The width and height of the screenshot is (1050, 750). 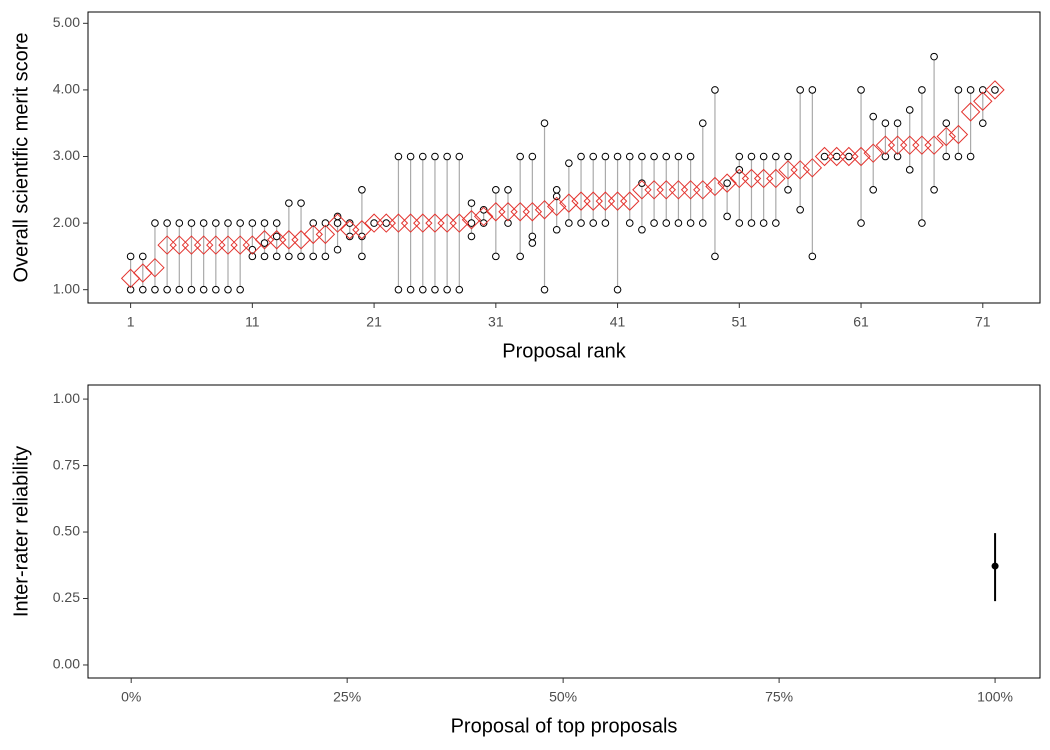 What do you see at coordinates (564, 351) in the screenshot?
I see `x-axis-title: Proposal rank` at bounding box center [564, 351].